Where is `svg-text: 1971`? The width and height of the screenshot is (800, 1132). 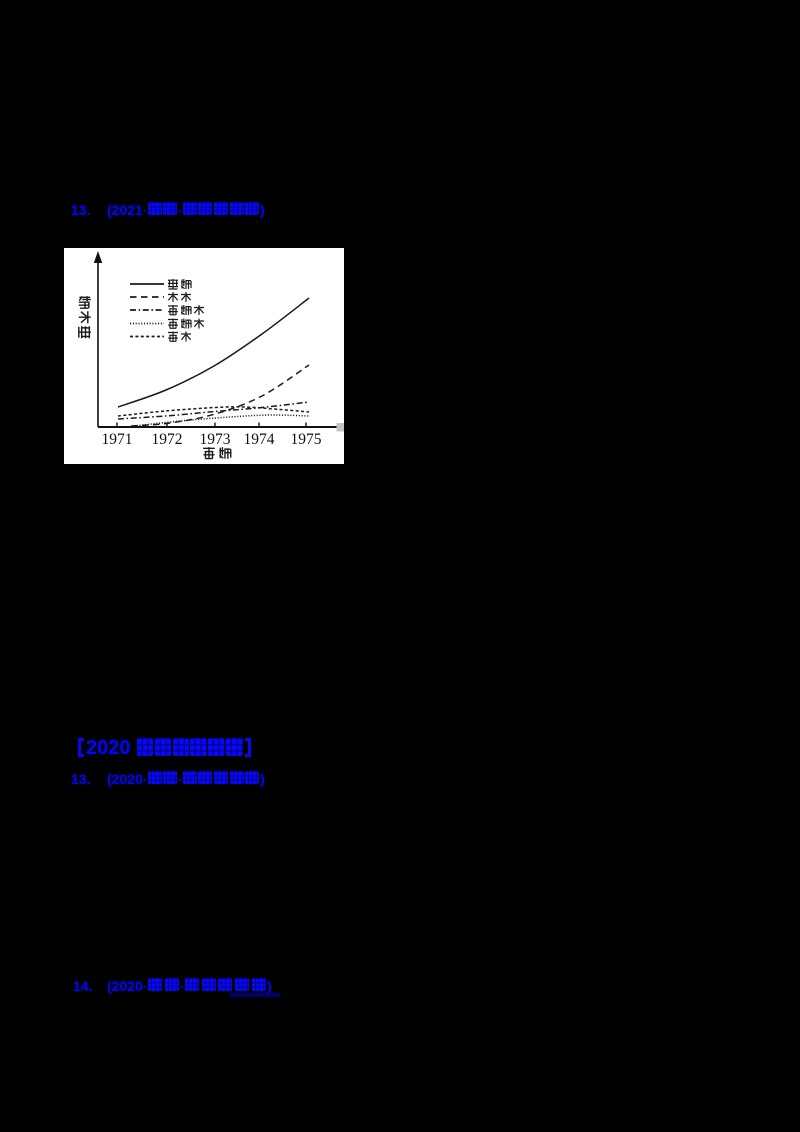 svg-text: 1971 is located at coordinates (117, 439).